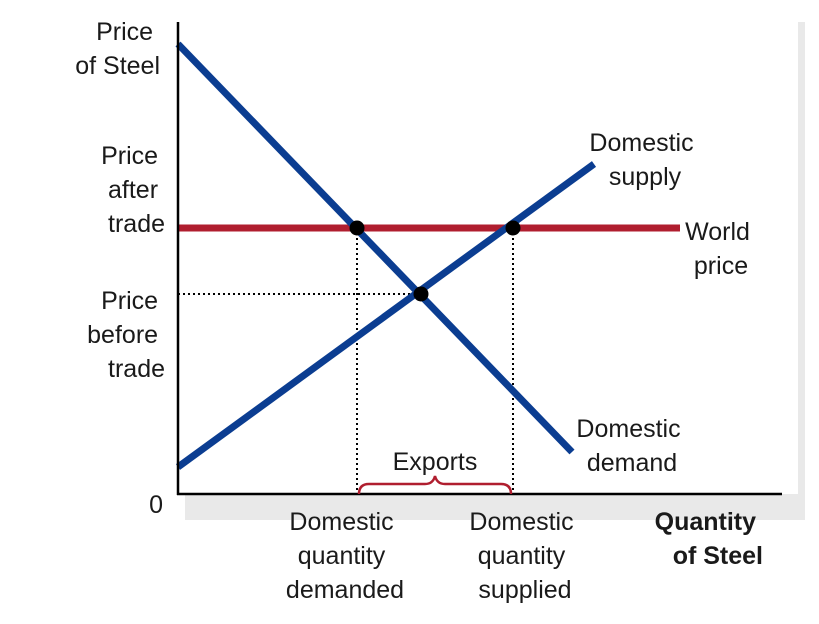 The height and width of the screenshot is (624, 819). I want to click on origin-label: 0, so click(156, 505).